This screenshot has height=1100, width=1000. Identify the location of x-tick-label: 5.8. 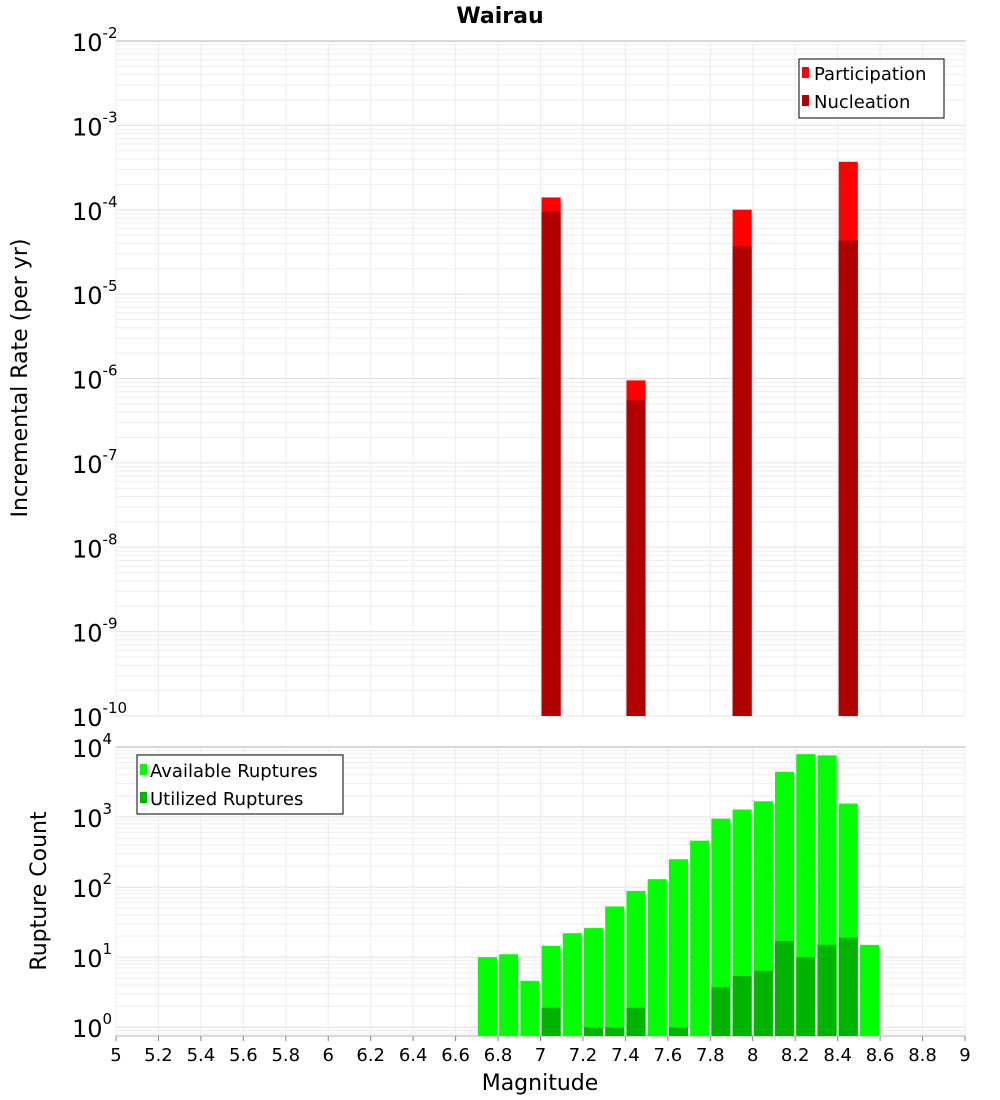
(285, 1055).